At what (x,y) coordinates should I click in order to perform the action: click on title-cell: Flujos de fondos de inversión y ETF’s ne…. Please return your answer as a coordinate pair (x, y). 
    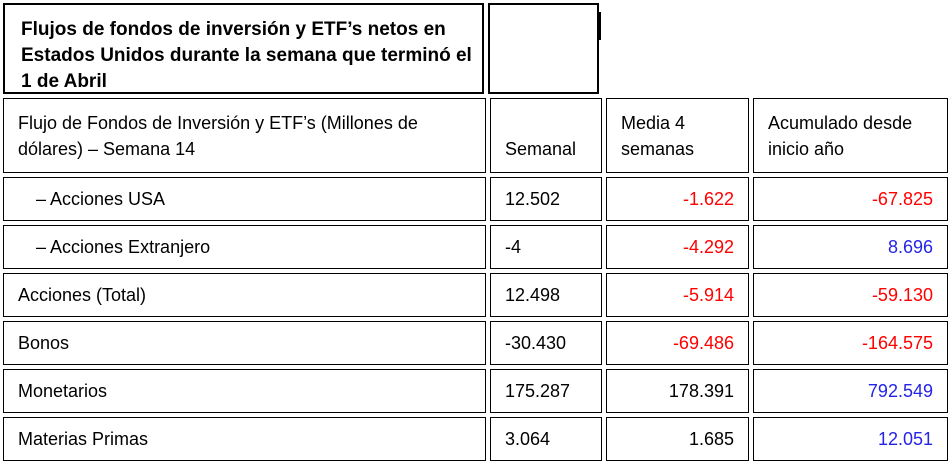
    Looking at the image, I should click on (243, 48).